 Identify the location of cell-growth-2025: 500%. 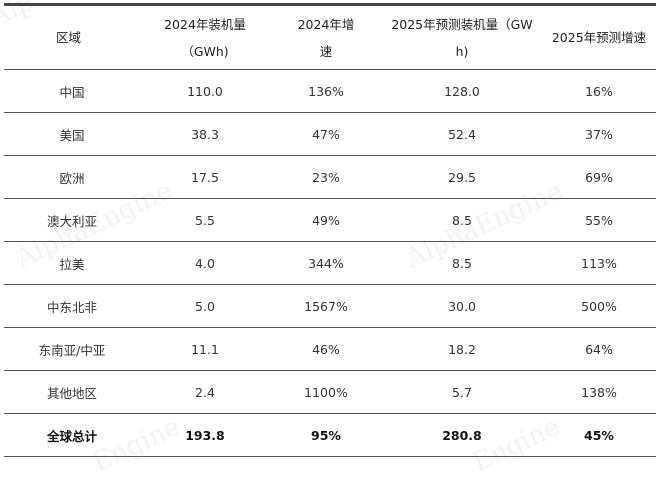
(599, 306).